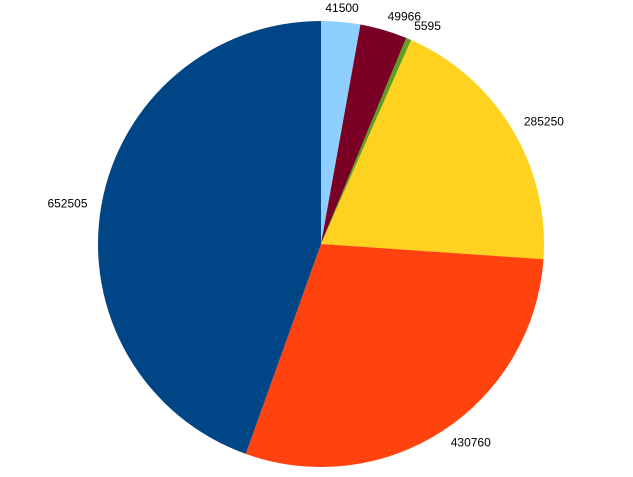 The image size is (633, 477). Describe the element at coordinates (544, 121) in the screenshot. I see `pie-data-label-4: 285250` at that location.